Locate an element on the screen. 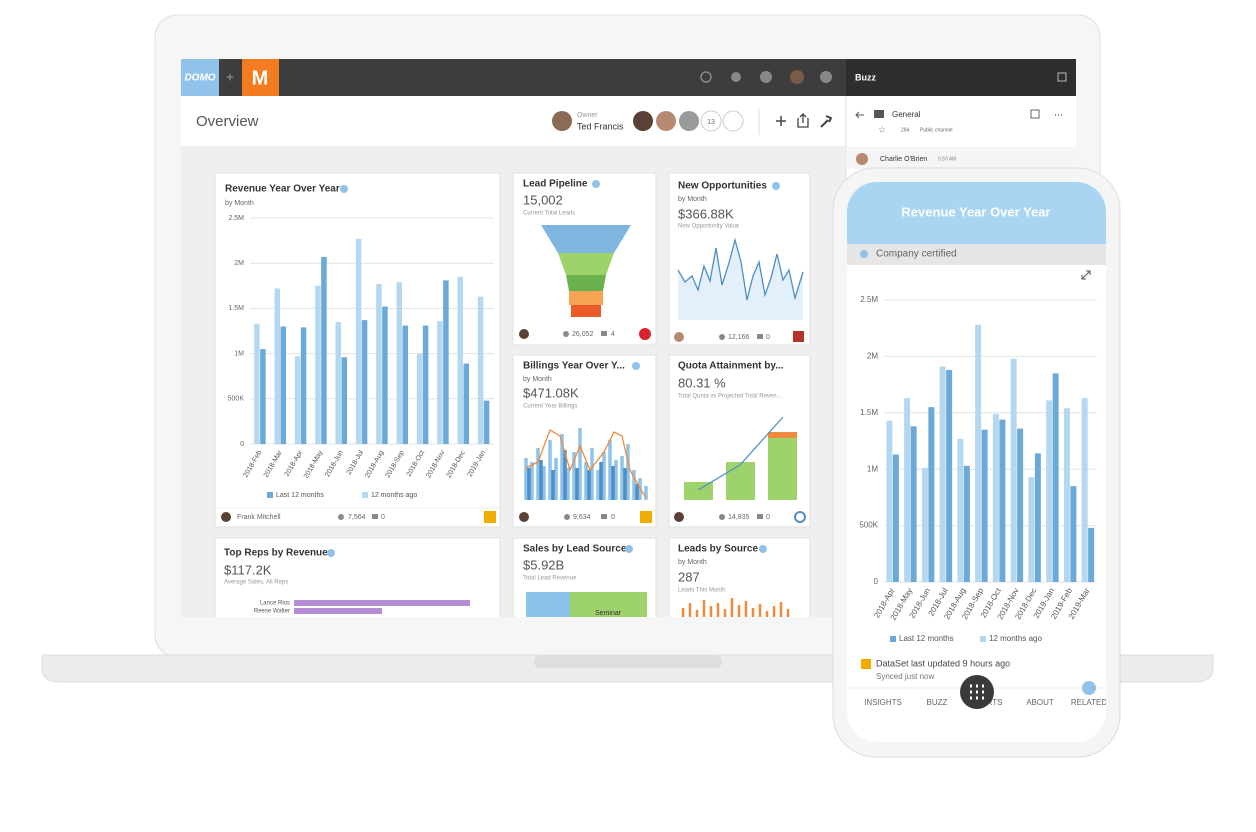  funnel-stage is located at coordinates (586, 264).